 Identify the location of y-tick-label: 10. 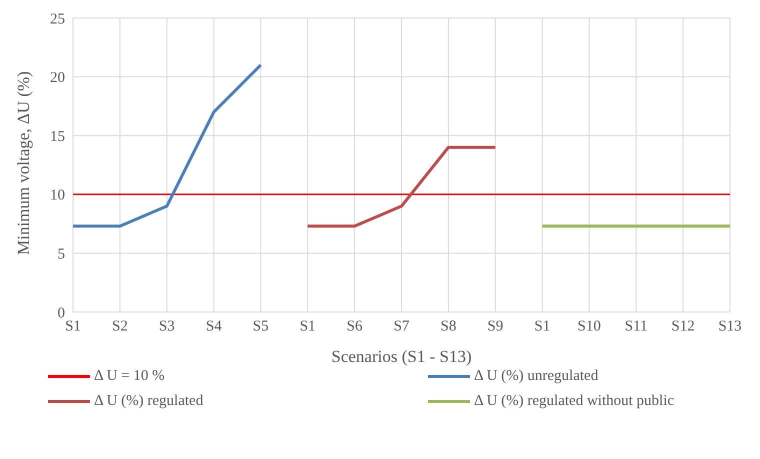
(57, 196).